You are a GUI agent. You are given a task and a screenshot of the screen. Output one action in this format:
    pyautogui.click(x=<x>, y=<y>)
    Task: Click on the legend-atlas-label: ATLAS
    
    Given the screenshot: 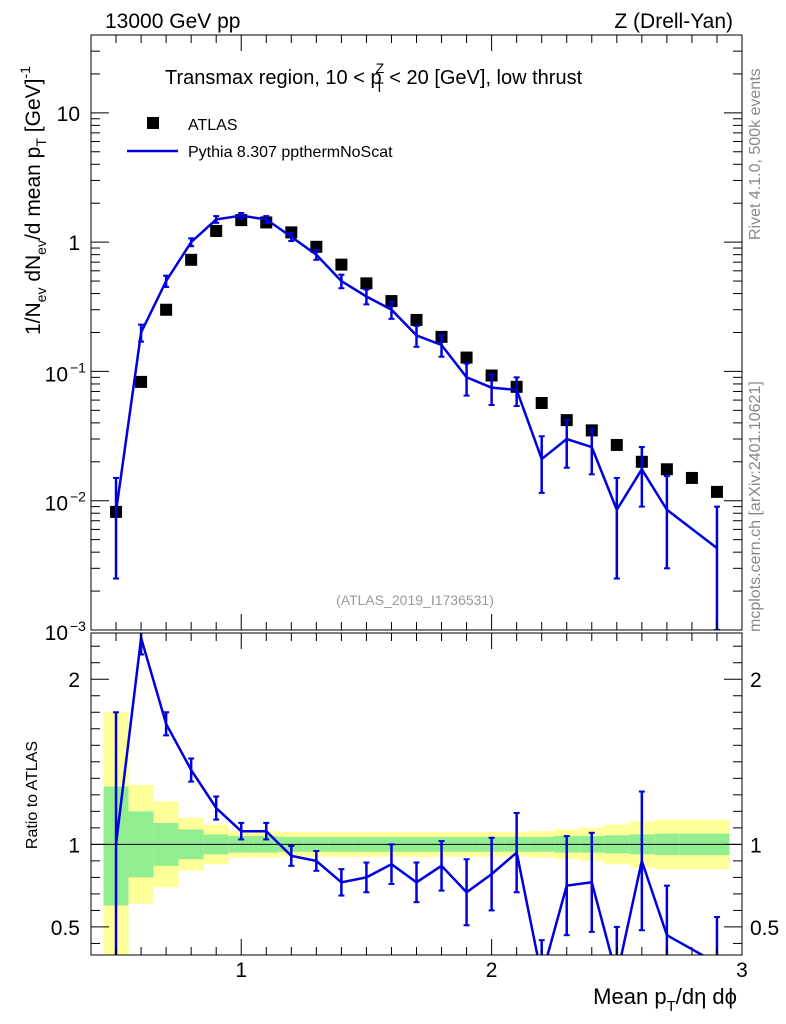 What is the action you would take?
    pyautogui.click(x=213, y=125)
    